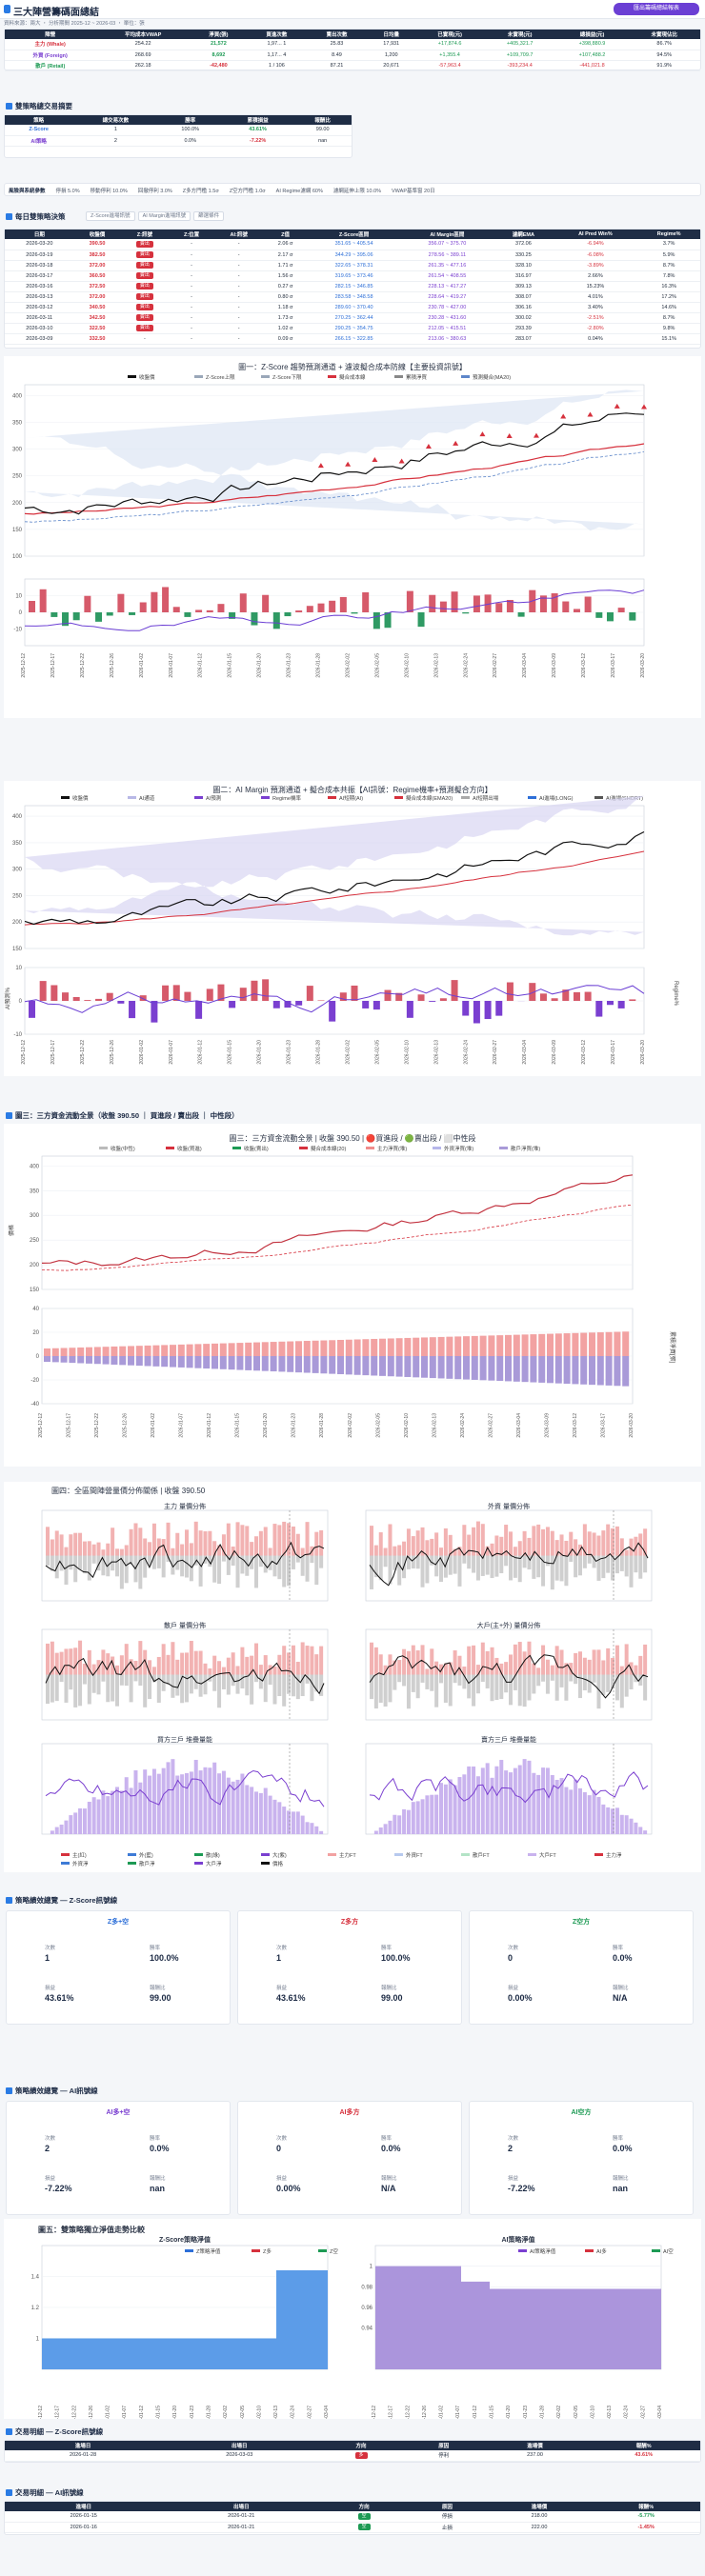 This screenshot has width=705, height=2576. Describe the element at coordinates (145, 234) in the screenshot. I see `column-header: Z:訊號` at that location.